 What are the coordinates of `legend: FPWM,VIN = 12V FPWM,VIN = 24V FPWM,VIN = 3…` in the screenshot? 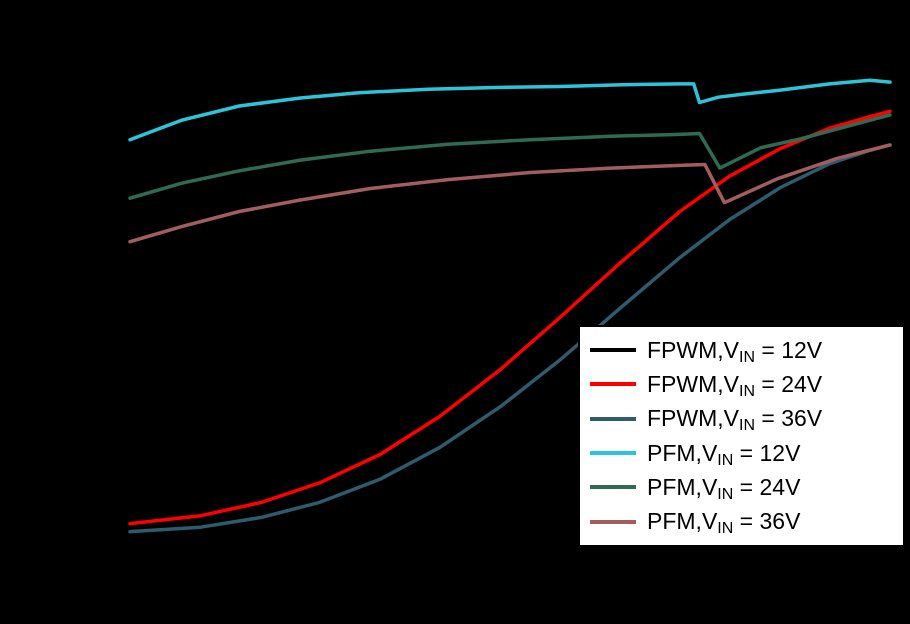 It's located at (741, 436).